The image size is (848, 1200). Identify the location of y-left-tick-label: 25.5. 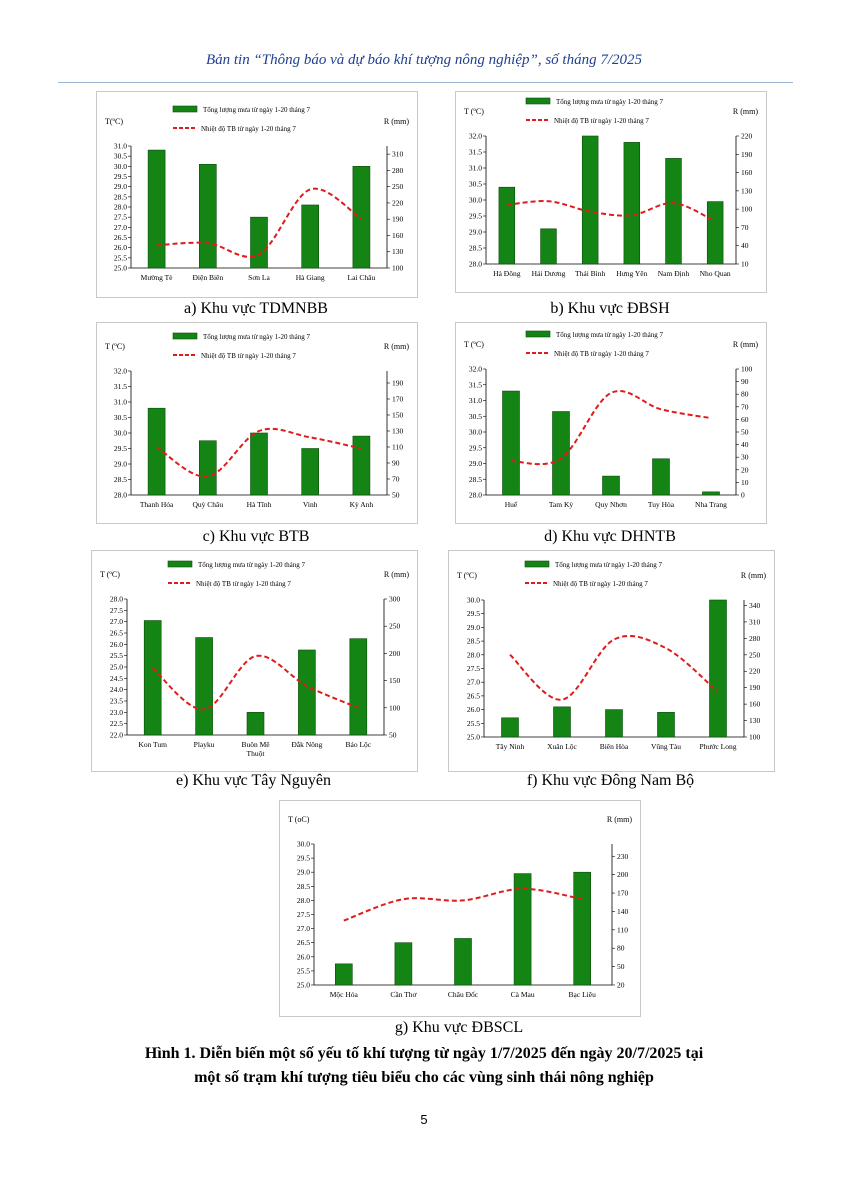
(303, 970).